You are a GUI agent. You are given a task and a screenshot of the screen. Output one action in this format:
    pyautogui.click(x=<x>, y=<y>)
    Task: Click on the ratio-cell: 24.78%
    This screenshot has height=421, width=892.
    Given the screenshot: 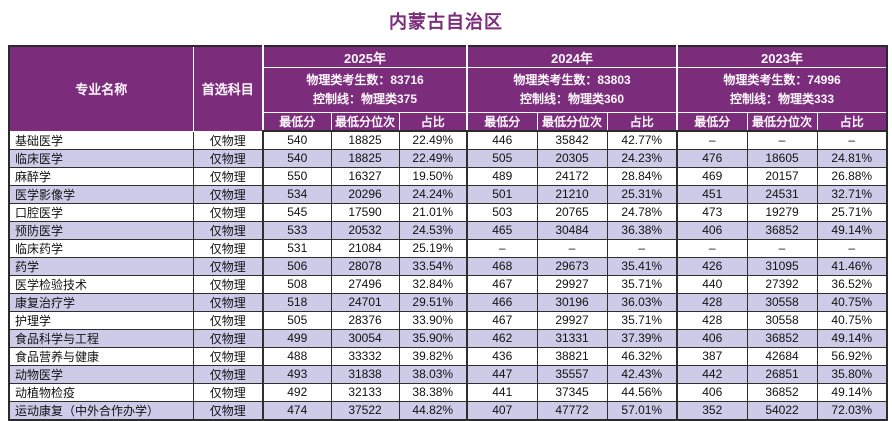 What is the action you would take?
    pyautogui.click(x=642, y=212)
    